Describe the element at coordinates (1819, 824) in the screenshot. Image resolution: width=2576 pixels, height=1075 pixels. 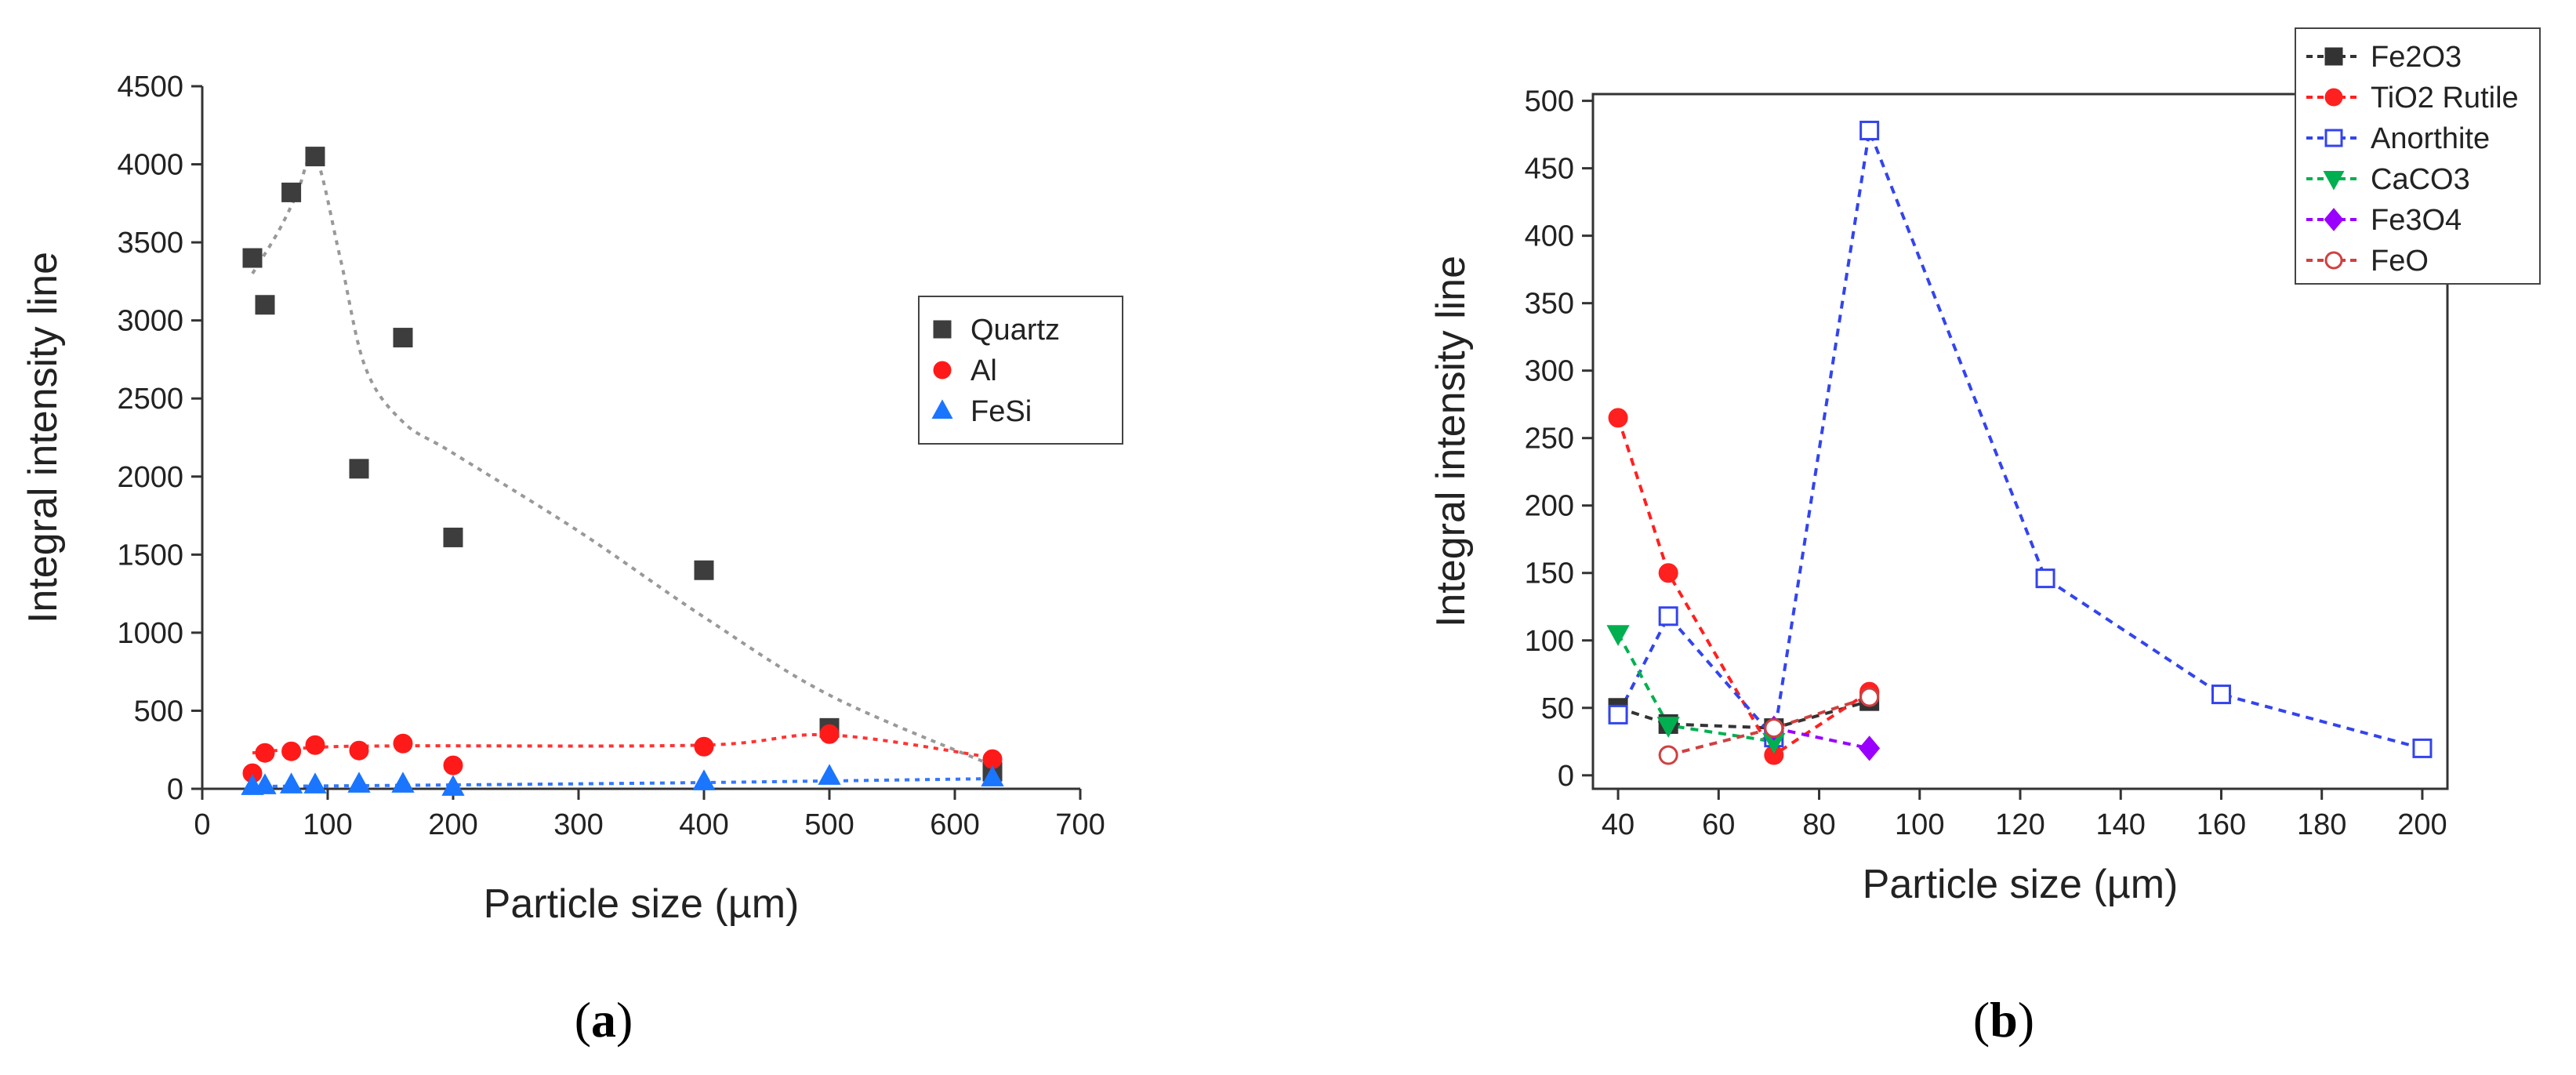
I see `b-x-tick-label: 80` at that location.